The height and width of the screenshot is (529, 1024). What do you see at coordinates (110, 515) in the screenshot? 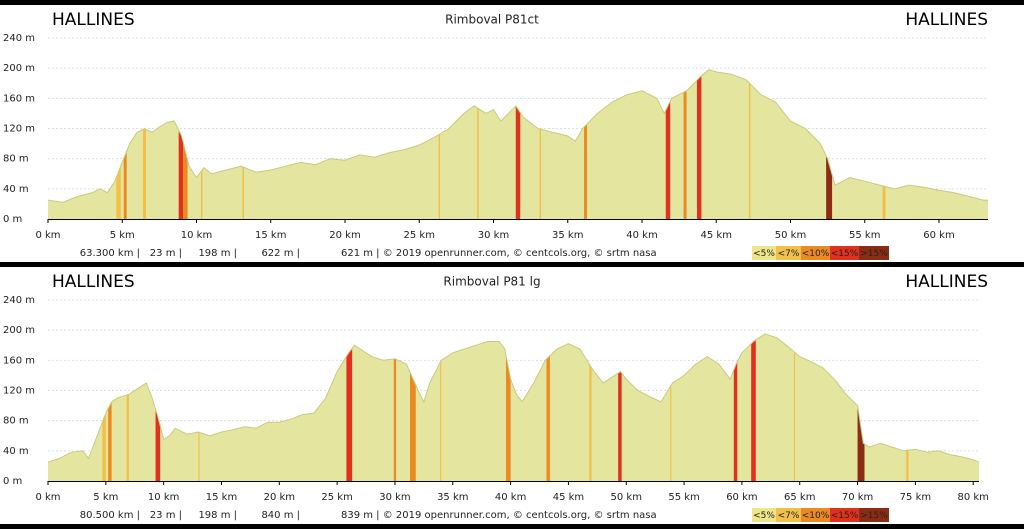
I see `footer-item: 80.500 km |` at bounding box center [110, 515].